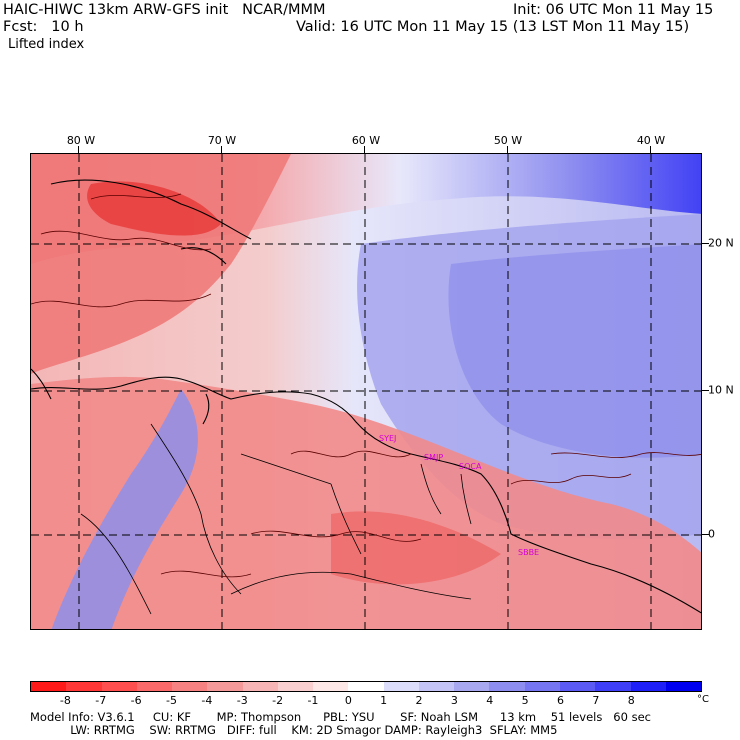  I want to click on lat-label-10n: 10 N, so click(721, 390).